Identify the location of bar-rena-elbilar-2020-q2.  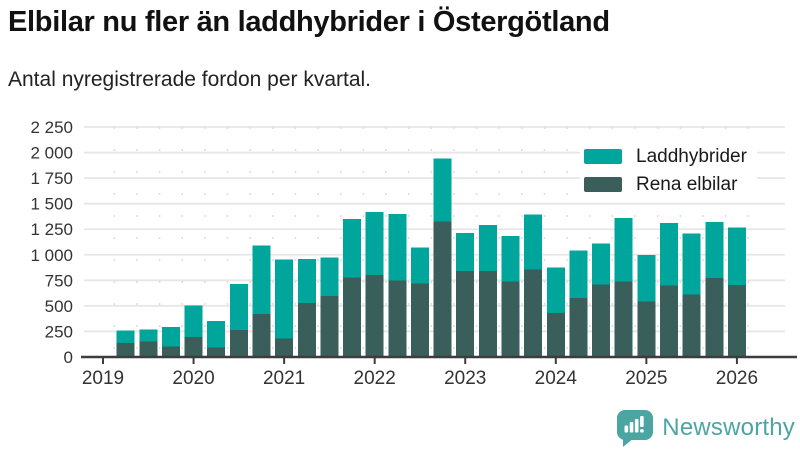
(216, 352).